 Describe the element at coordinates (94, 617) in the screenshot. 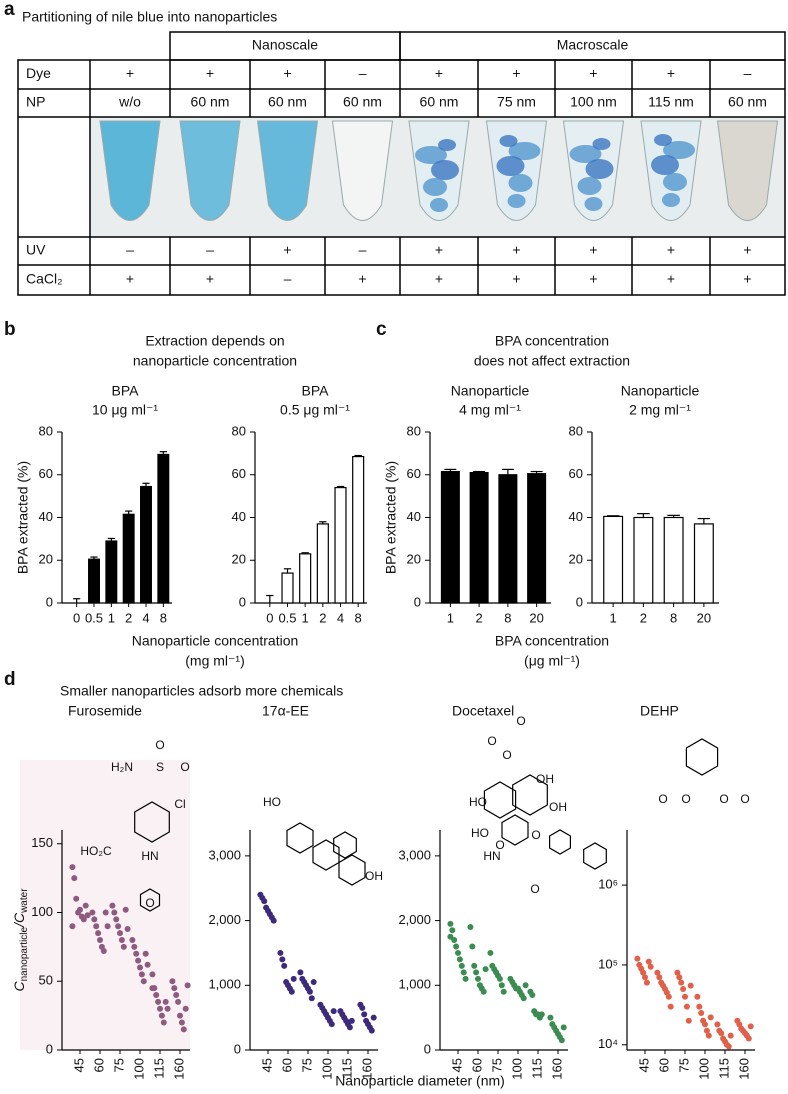

I see `x-tick-label: 0.5` at that location.